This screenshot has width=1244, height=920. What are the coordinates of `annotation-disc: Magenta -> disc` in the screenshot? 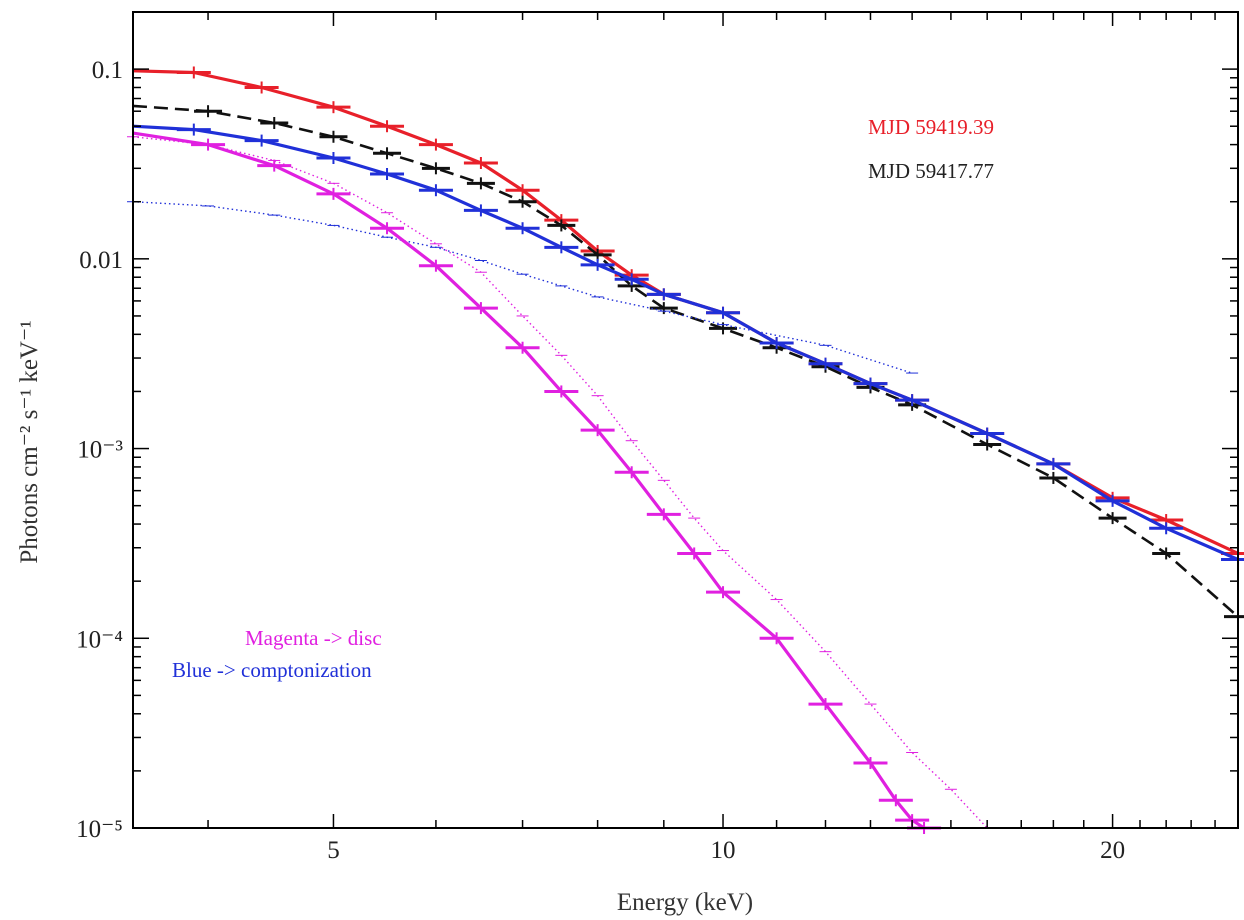 It's located at (313, 638).